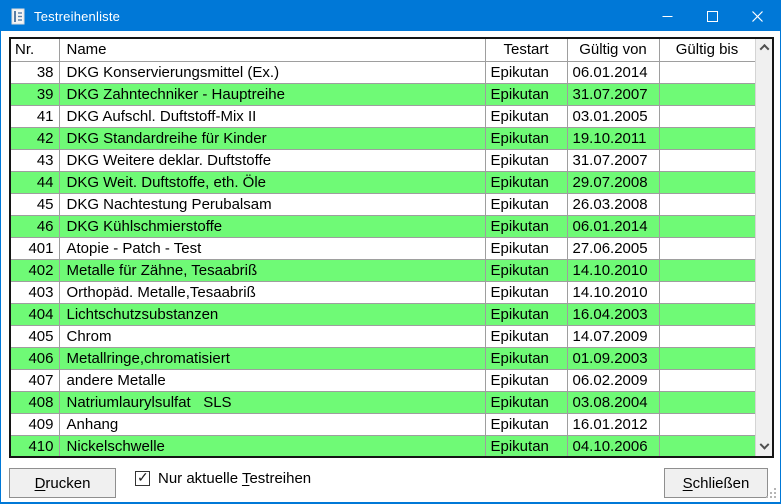  I want to click on cell-gueltig-von: 19.10.2011, so click(613, 138).